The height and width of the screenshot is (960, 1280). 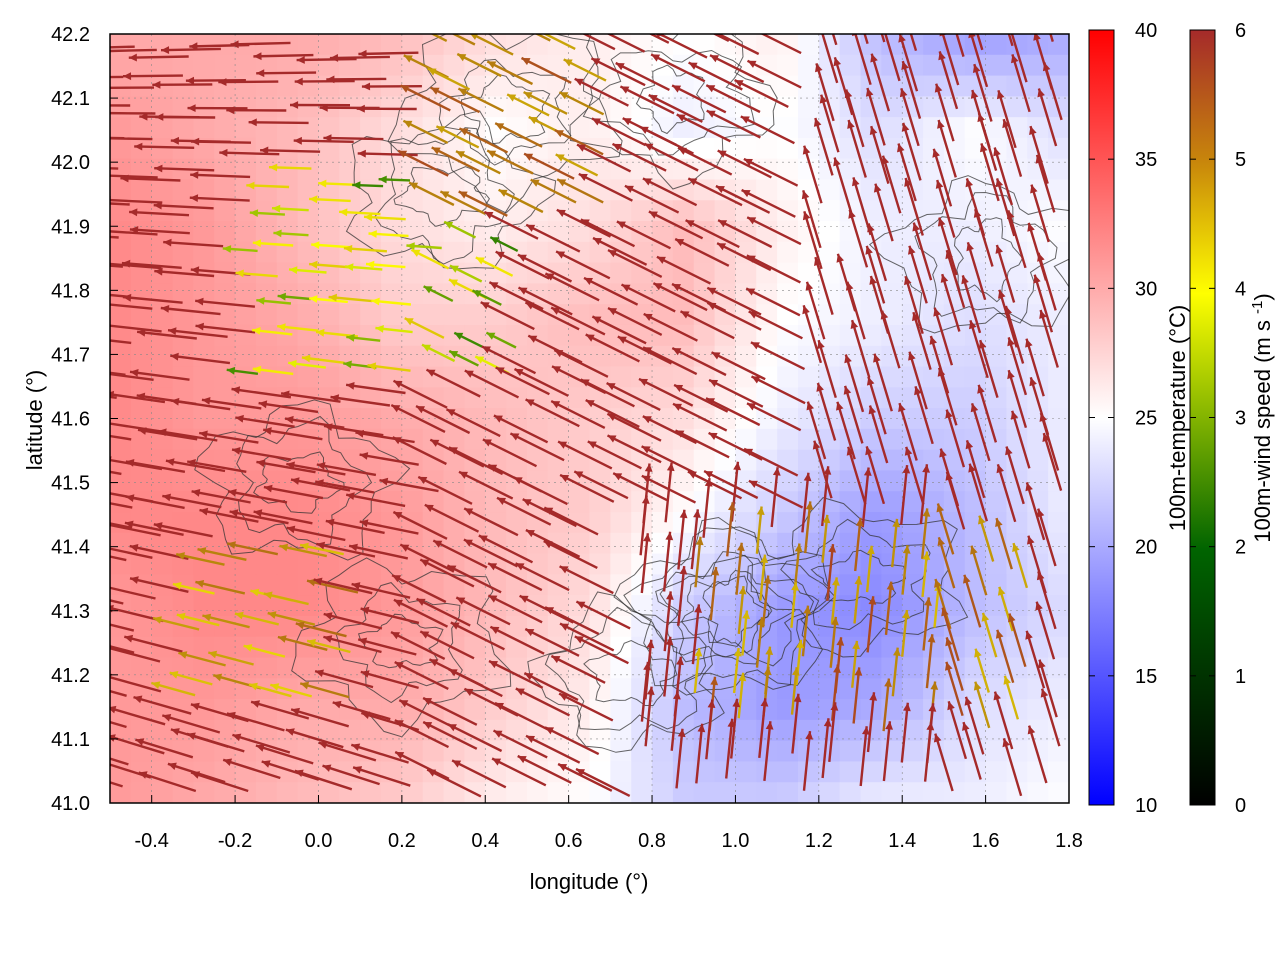 What do you see at coordinates (235, 841) in the screenshot?
I see `x-tick-label: -0.2` at bounding box center [235, 841].